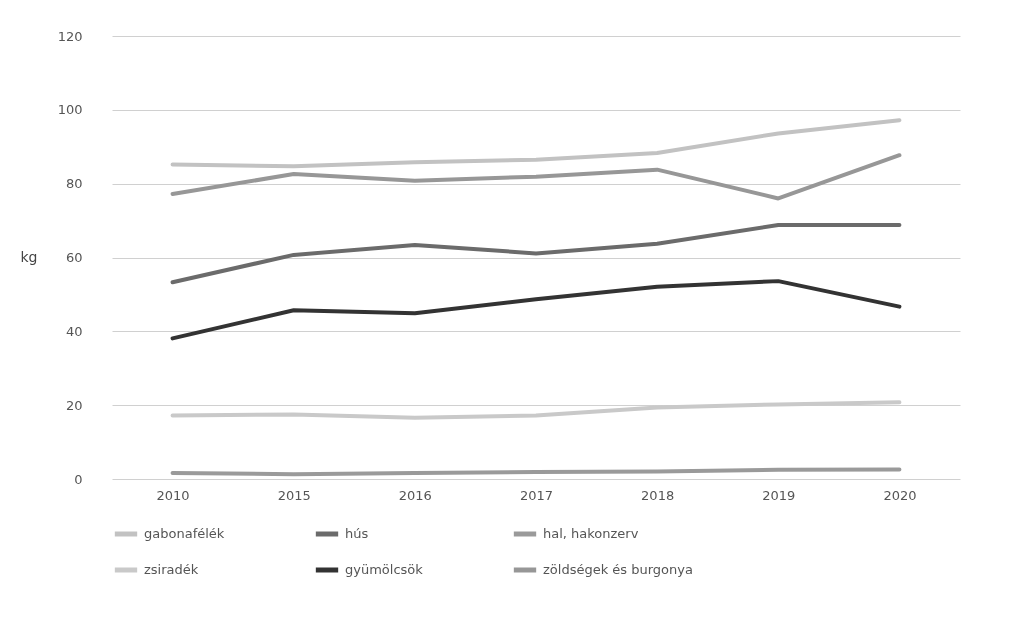 This screenshot has width=1022, height=642. Describe the element at coordinates (74, 257) in the screenshot. I see `y-tick-label: 60` at that location.